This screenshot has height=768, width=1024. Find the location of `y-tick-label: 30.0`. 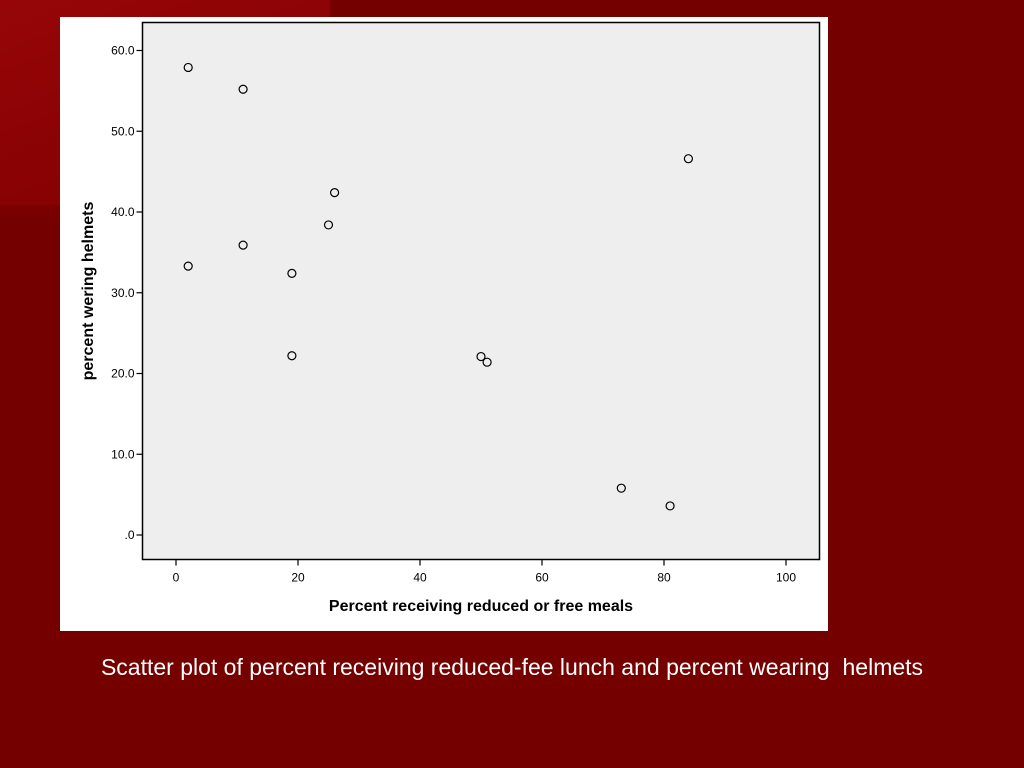

y-tick-label: 30.0 is located at coordinates (123, 293).